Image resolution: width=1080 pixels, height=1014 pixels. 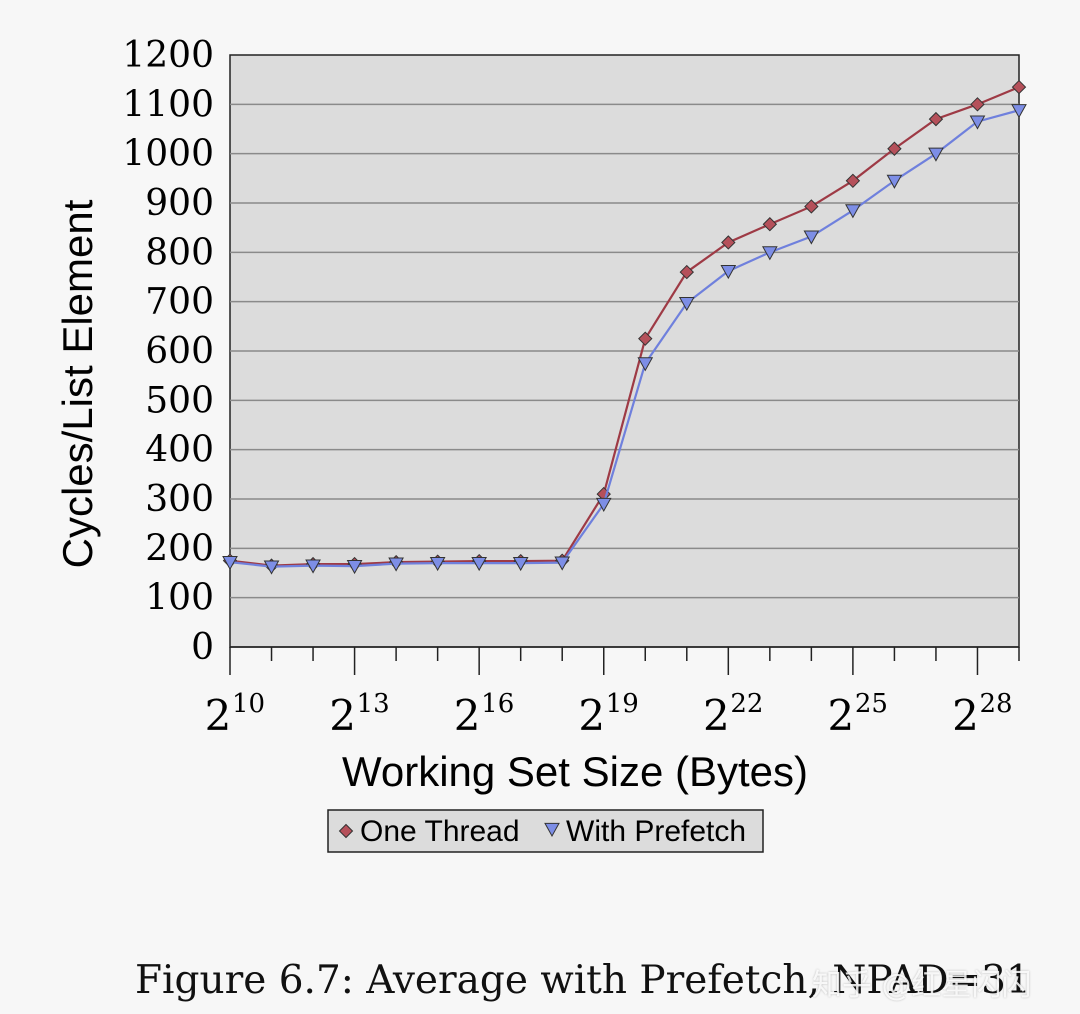 I want to click on x-tick-exponent-19: 19, so click(x=622, y=704).